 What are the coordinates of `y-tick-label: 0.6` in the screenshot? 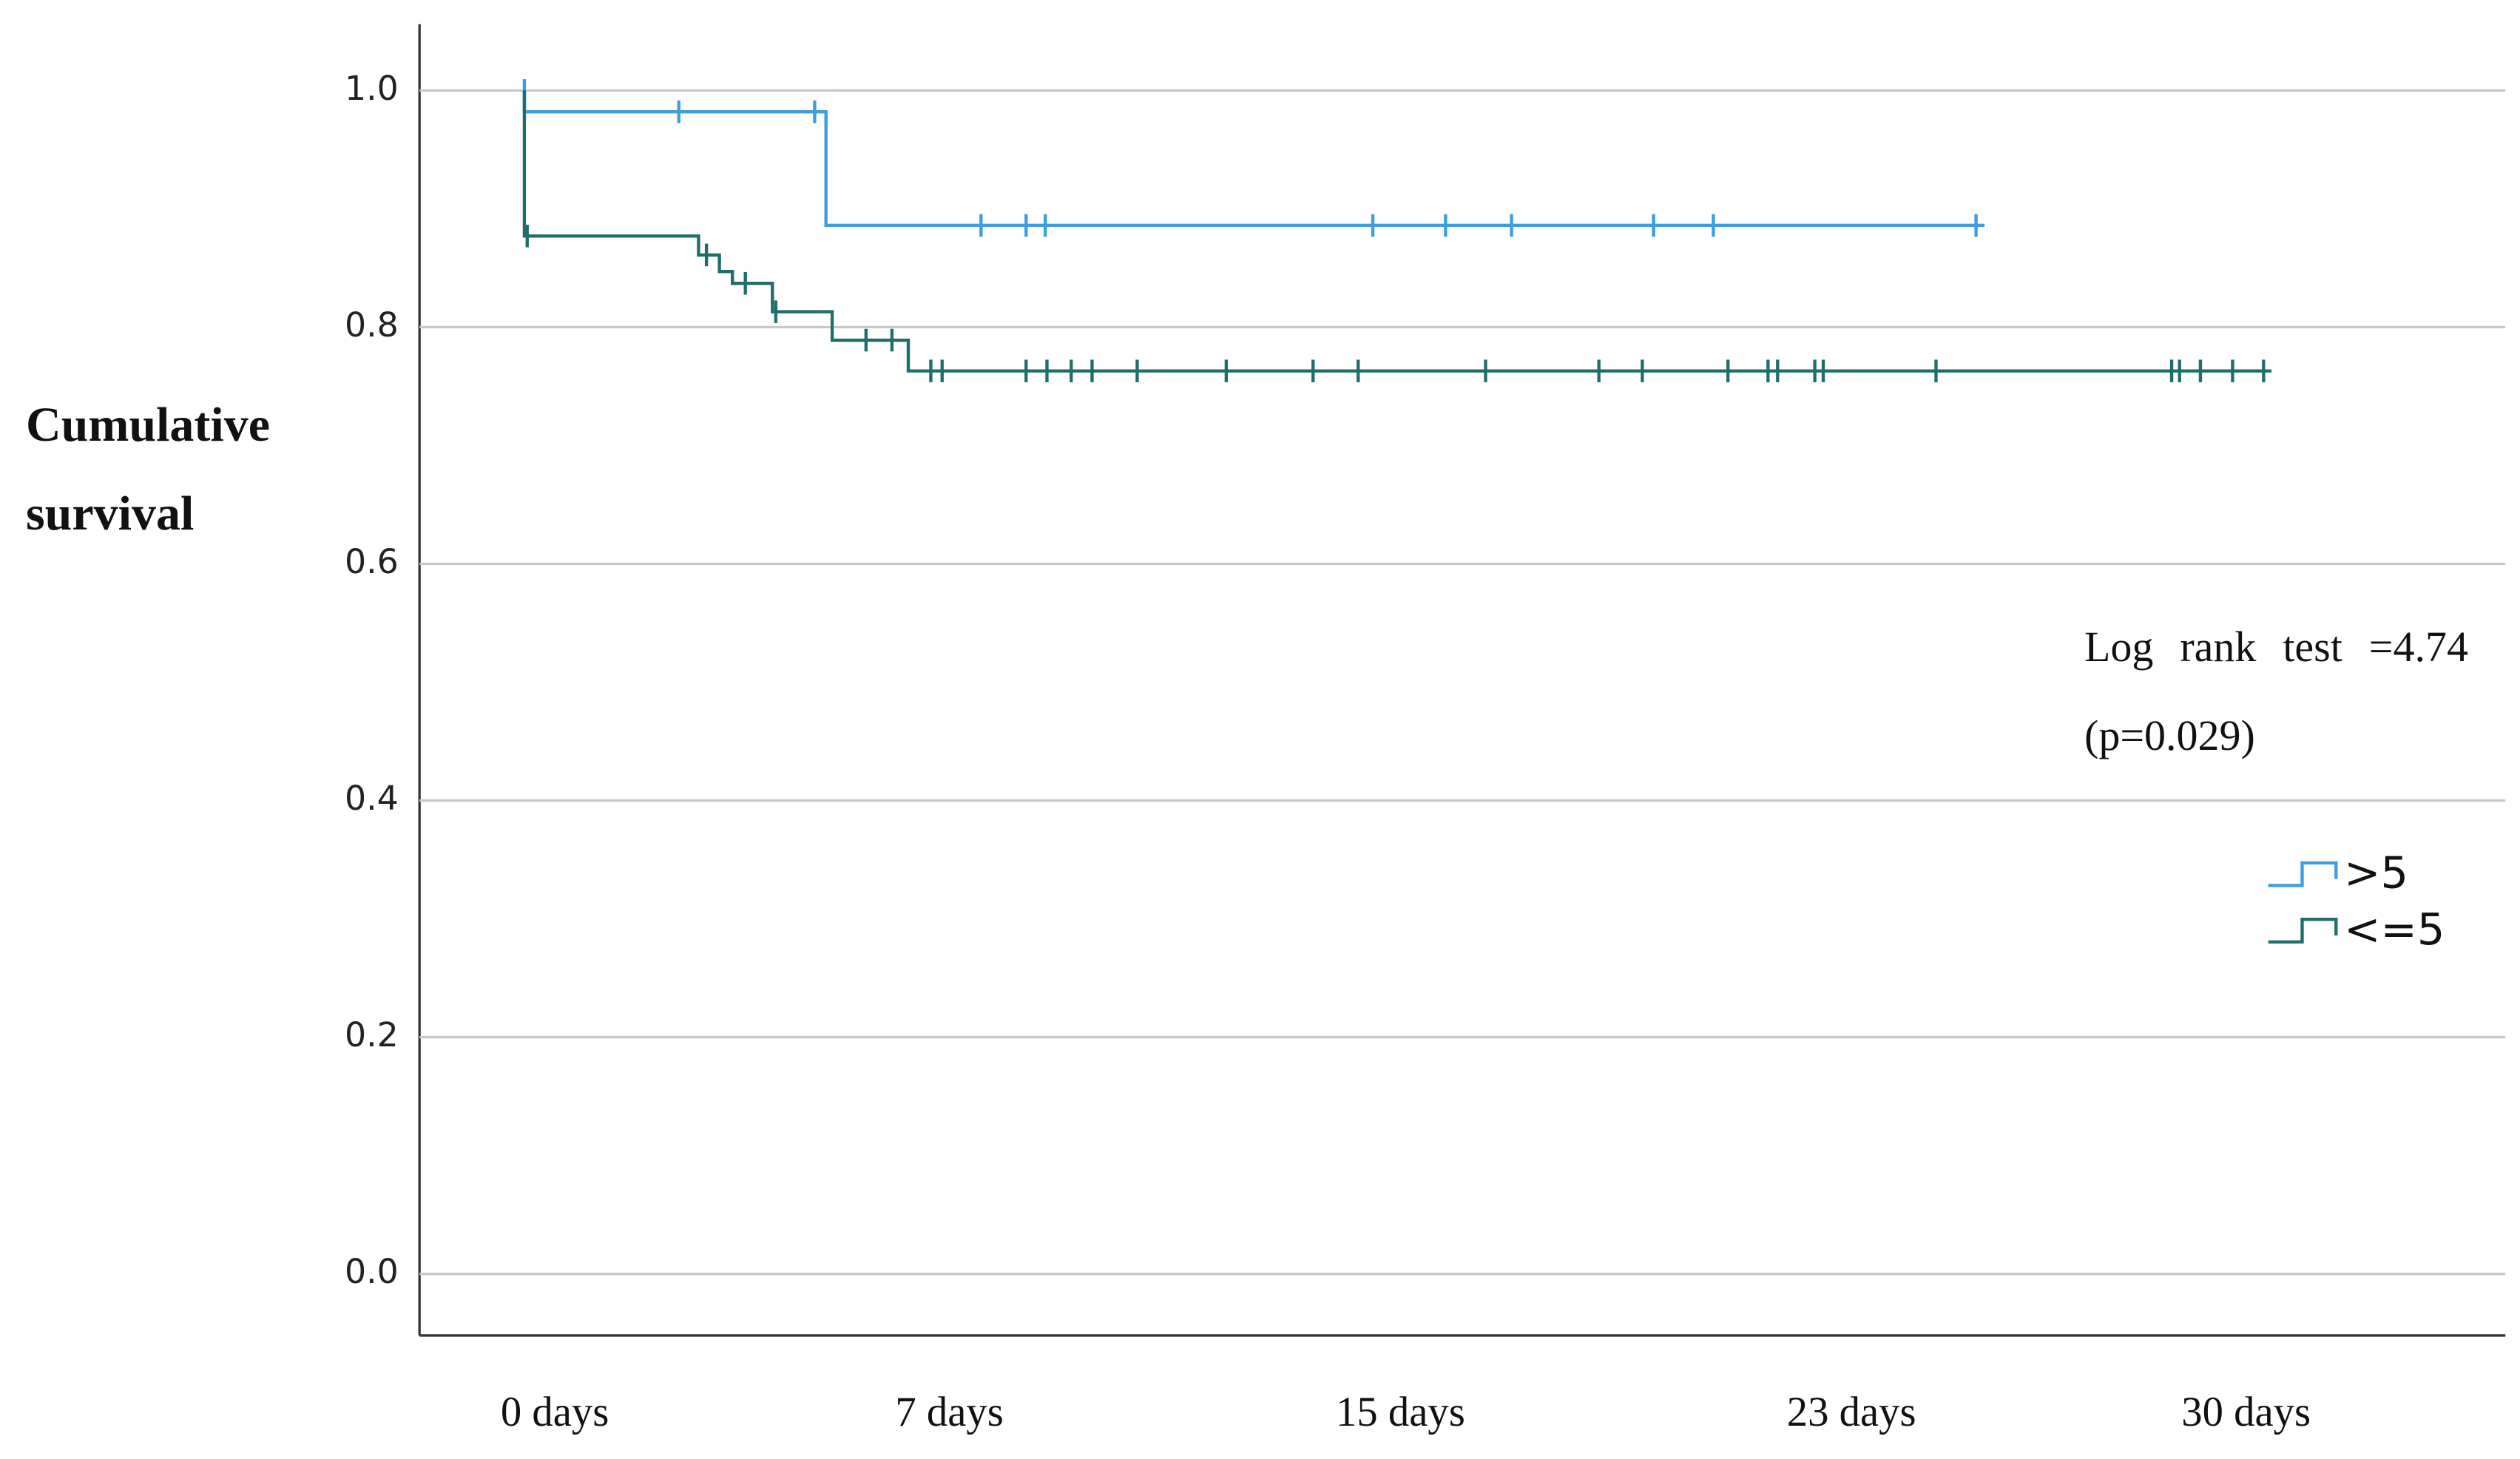 It's located at (372, 561).